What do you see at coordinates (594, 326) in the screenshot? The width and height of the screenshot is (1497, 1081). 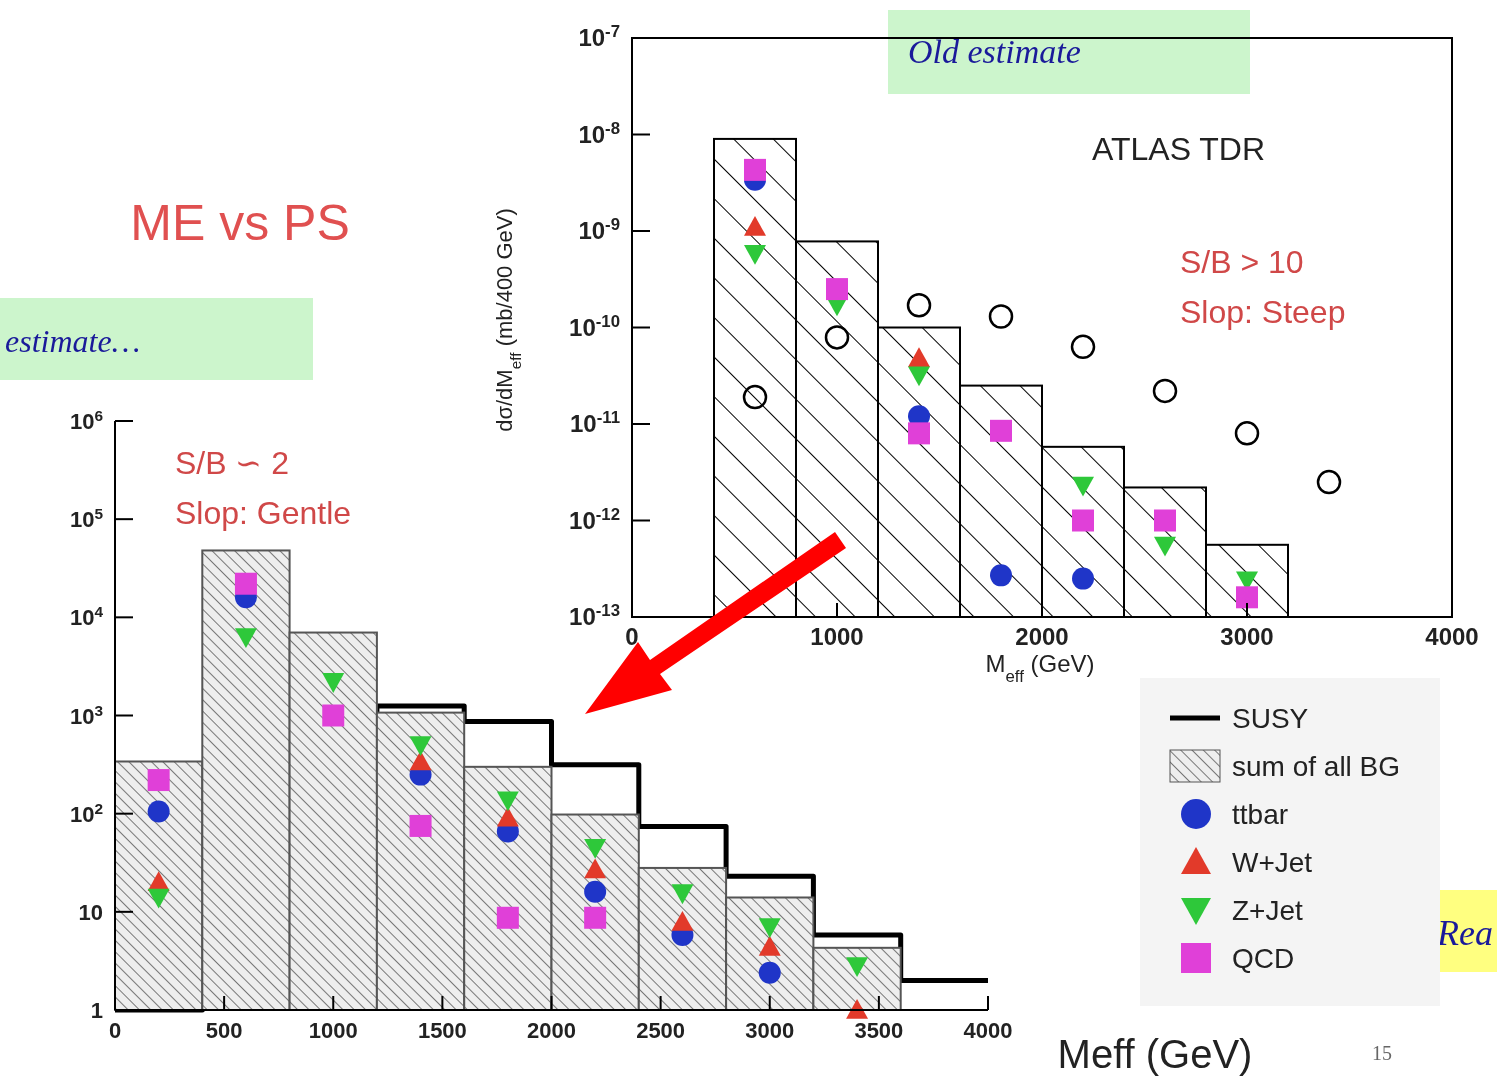 I see `y-tick-label: 10$^{-10}$` at bounding box center [594, 326].